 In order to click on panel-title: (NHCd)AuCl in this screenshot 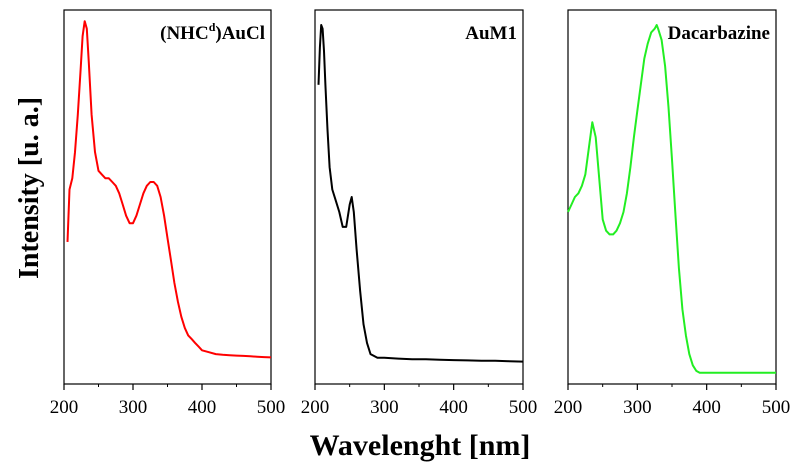, I will do `click(212, 32)`.